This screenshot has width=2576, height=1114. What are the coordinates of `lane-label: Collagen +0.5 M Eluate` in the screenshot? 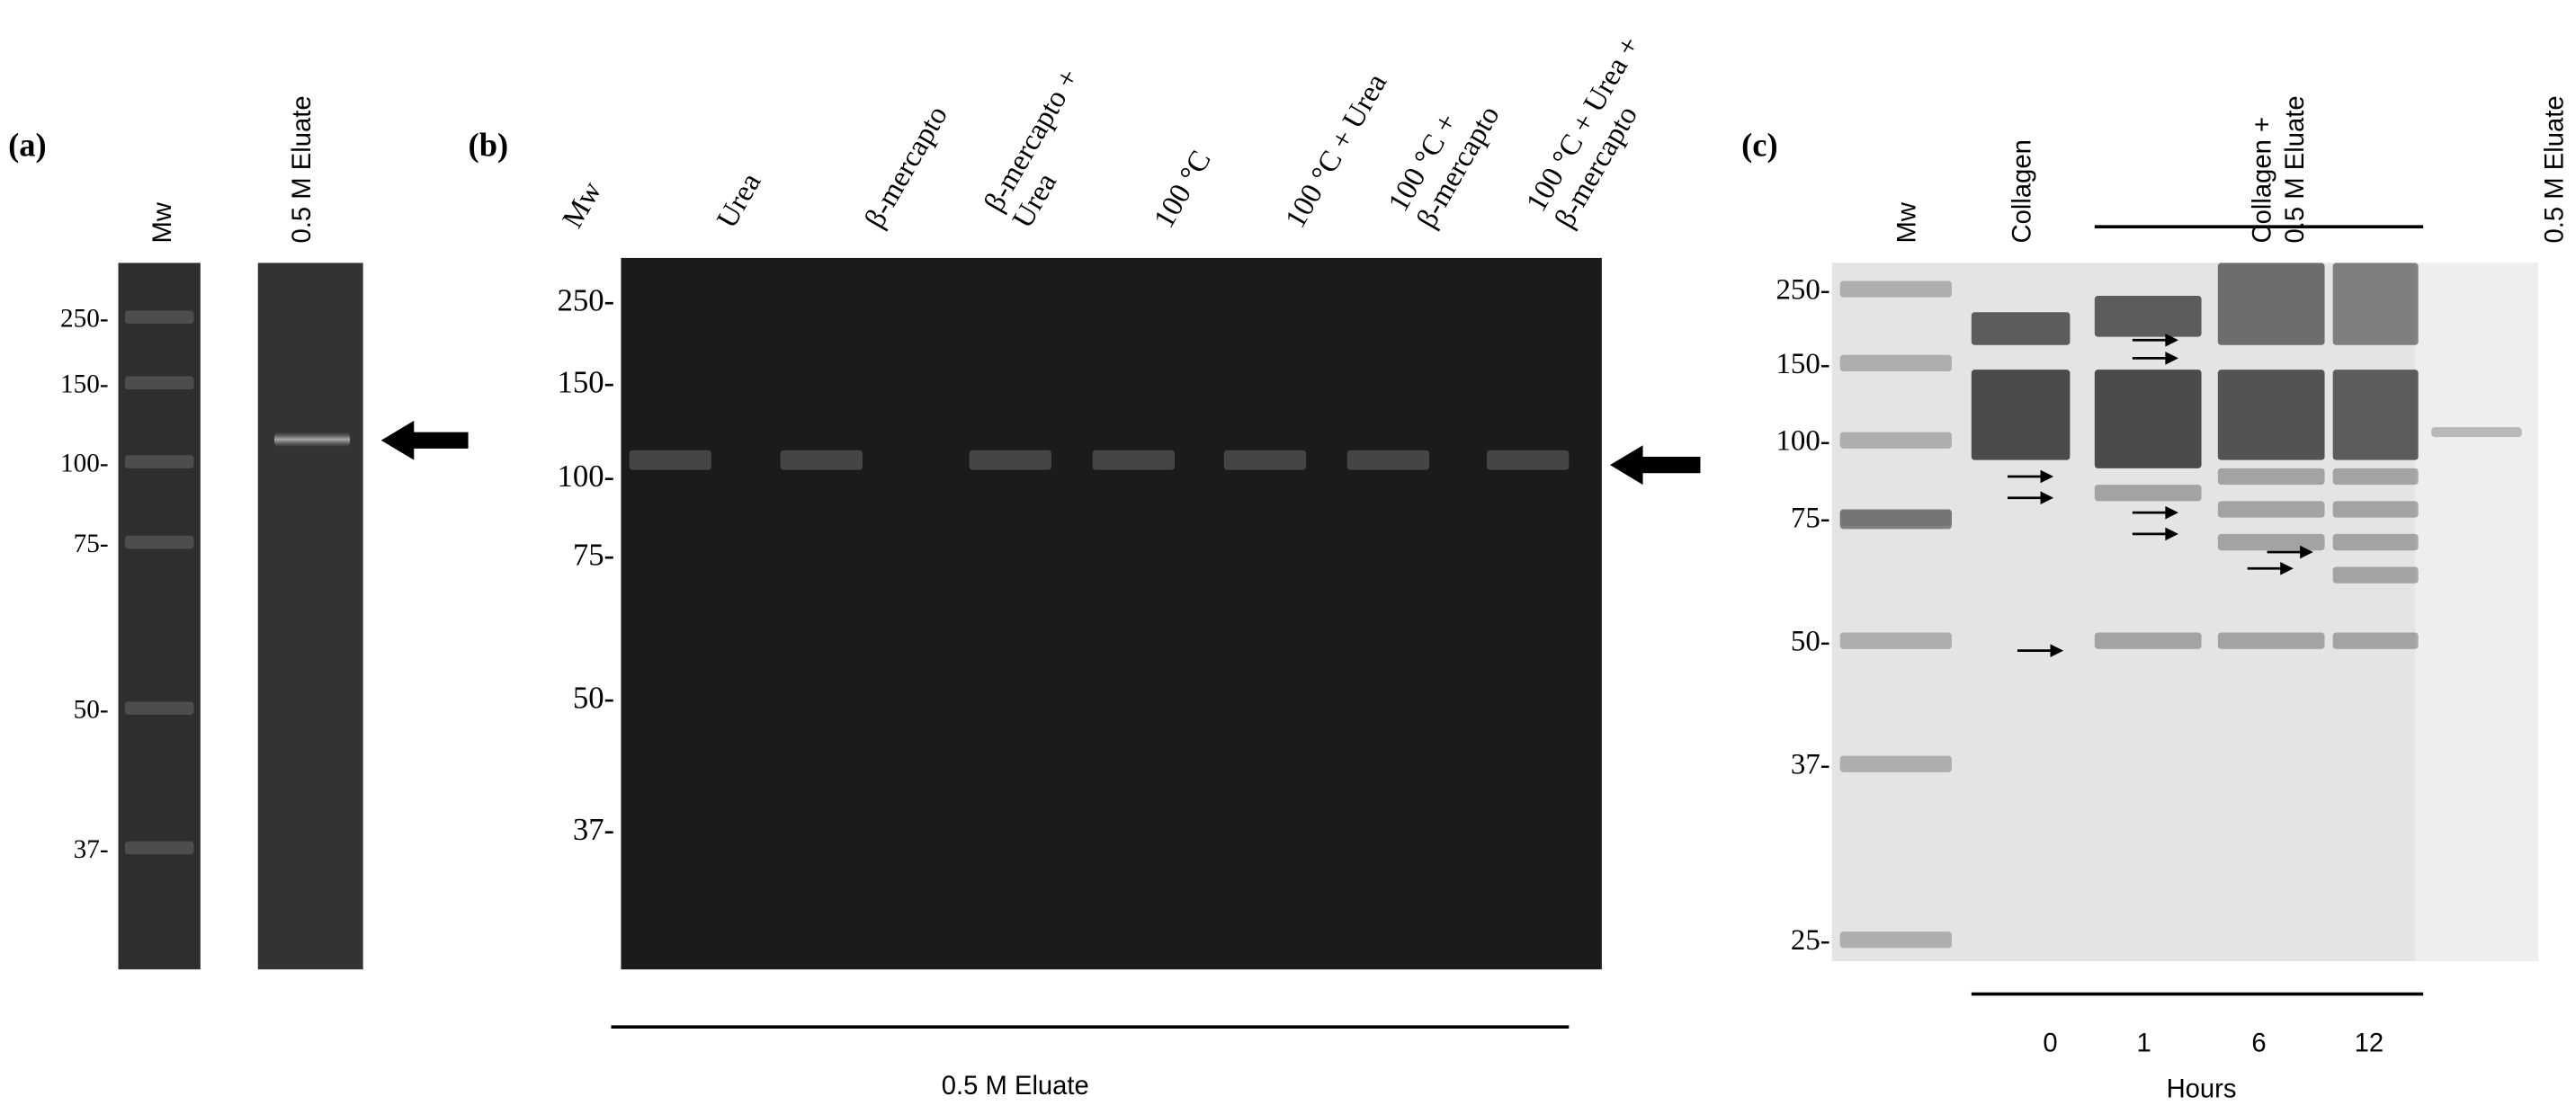 It's located at (2279, 169).